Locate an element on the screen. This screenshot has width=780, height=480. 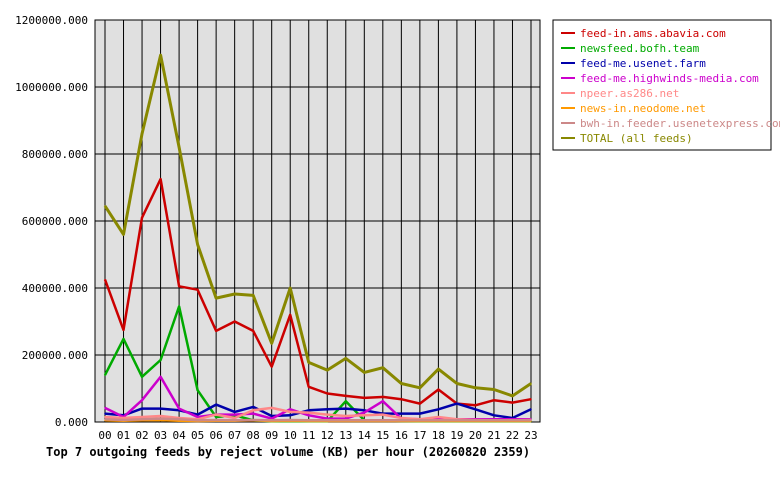
legend-label: npeer.as286.net is located at coordinates (629, 93).